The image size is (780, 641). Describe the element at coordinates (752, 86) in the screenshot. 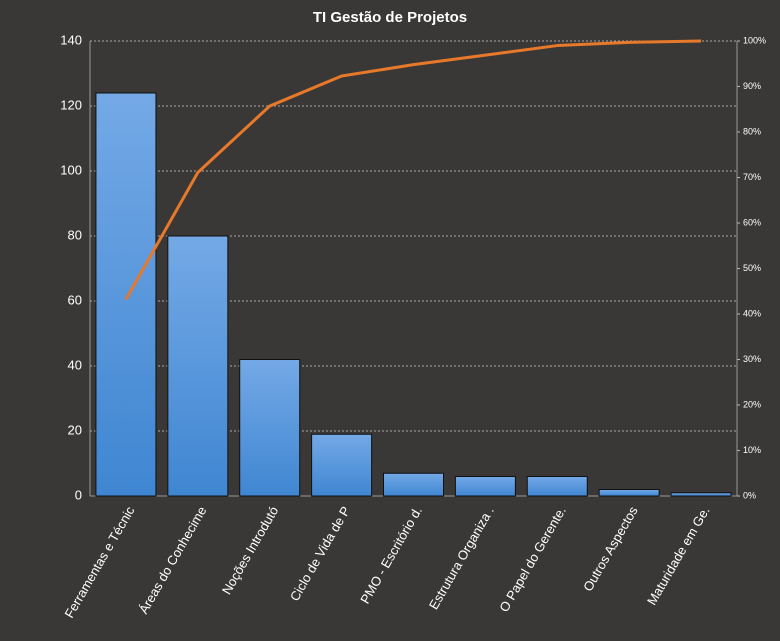

I see `y2-tick-label: 90%` at that location.